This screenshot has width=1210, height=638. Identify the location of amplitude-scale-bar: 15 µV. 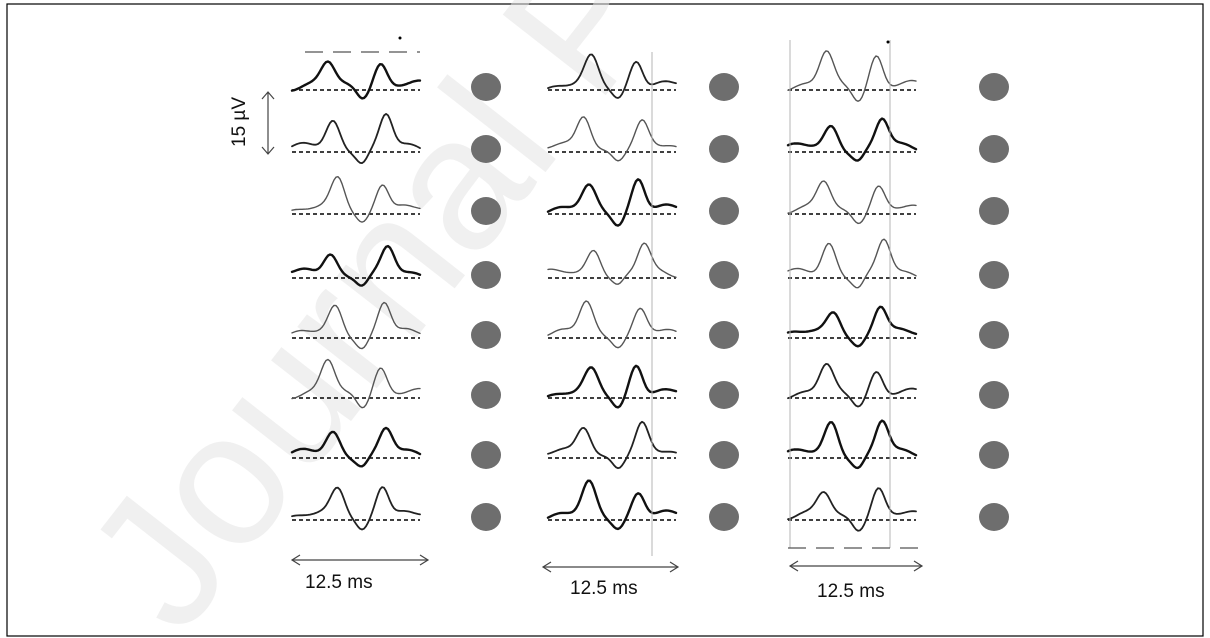
(252, 123).